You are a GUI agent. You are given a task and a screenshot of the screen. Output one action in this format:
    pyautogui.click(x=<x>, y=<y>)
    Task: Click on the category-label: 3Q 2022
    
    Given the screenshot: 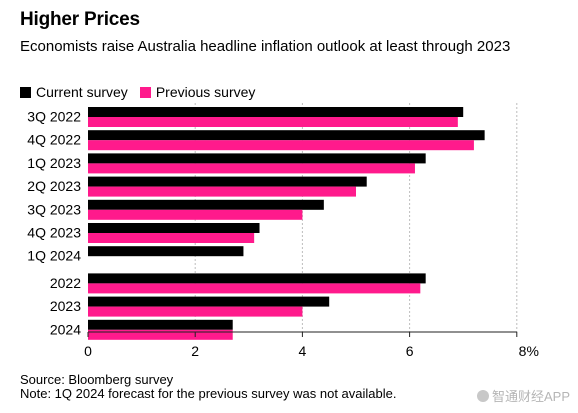 What is the action you would take?
    pyautogui.click(x=54, y=117)
    